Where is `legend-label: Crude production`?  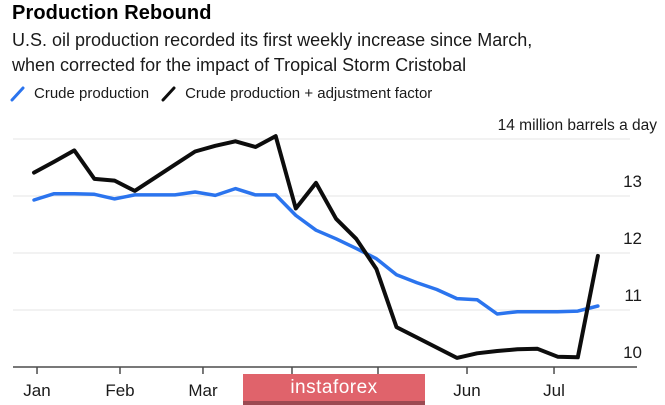
legend-label: Crude production is located at coordinates (92, 93).